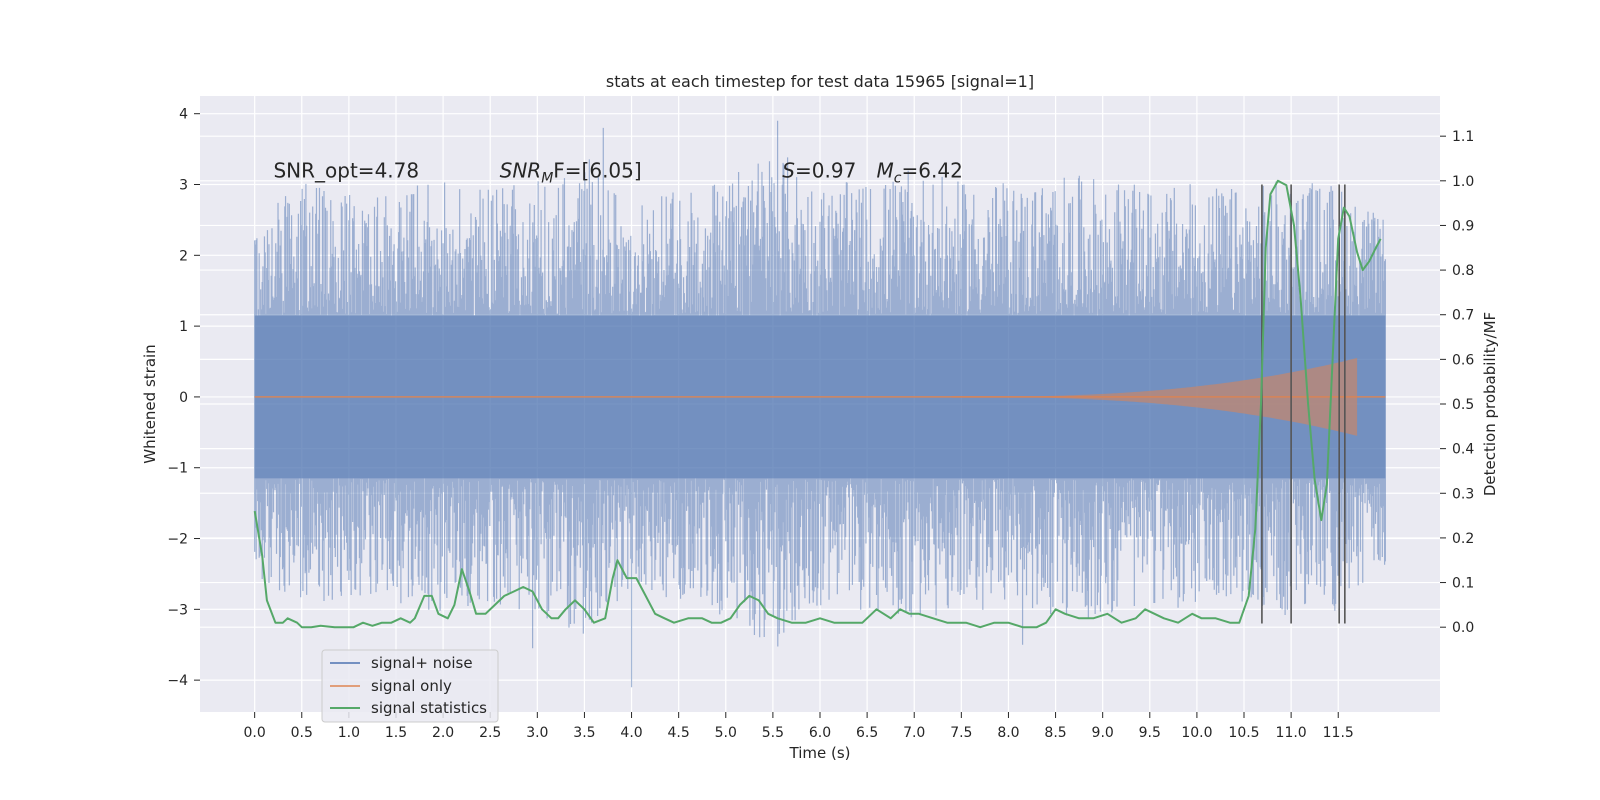  Describe the element at coordinates (726, 733) in the screenshot. I see `x-tick-label: 5.0` at that location.